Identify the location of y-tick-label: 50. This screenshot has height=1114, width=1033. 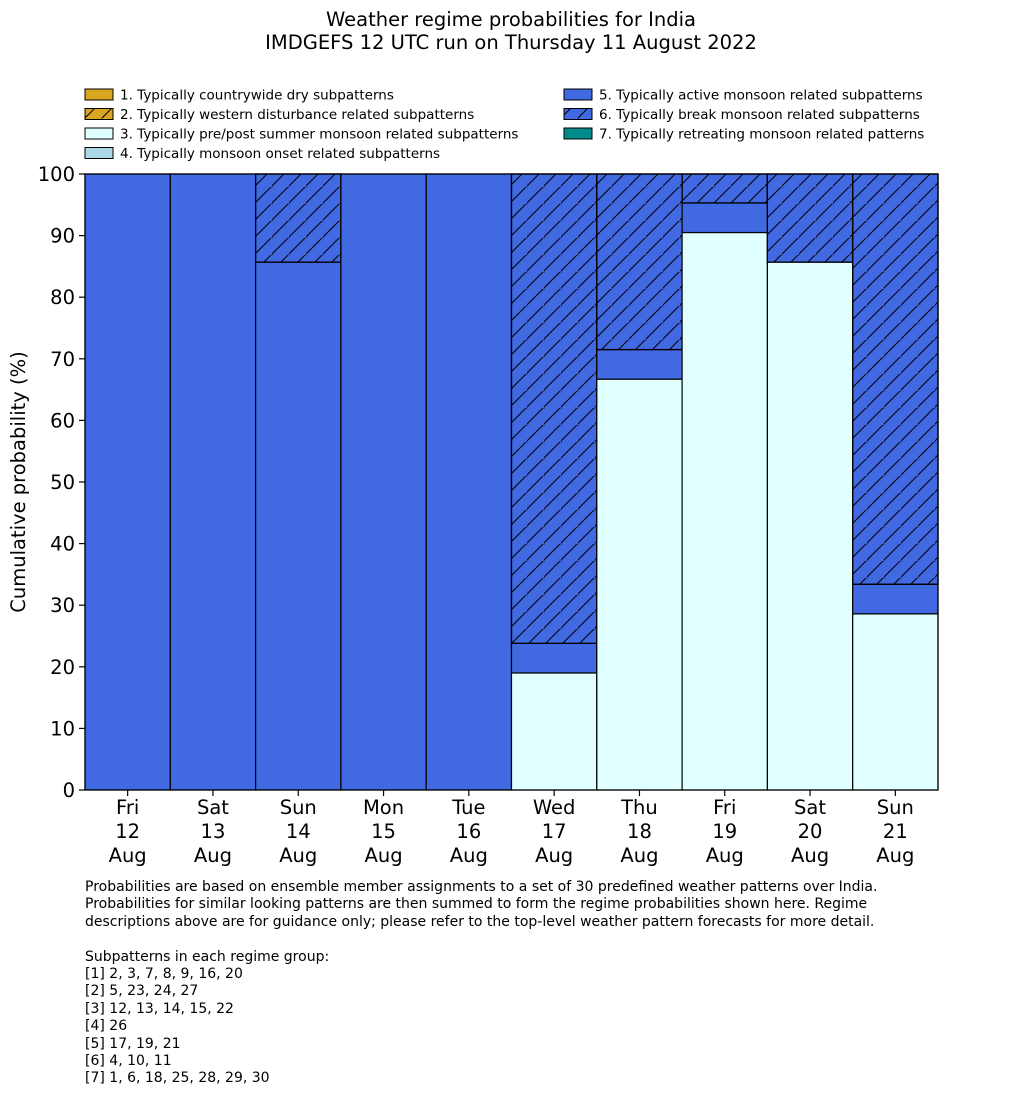
(62, 482).